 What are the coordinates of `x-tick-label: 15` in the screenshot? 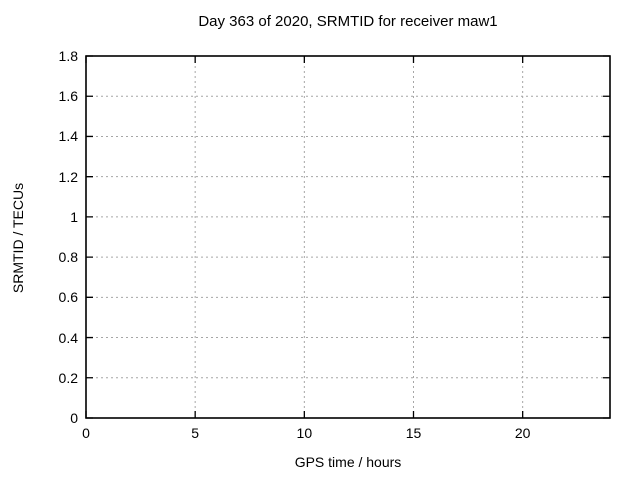 It's located at (413, 433).